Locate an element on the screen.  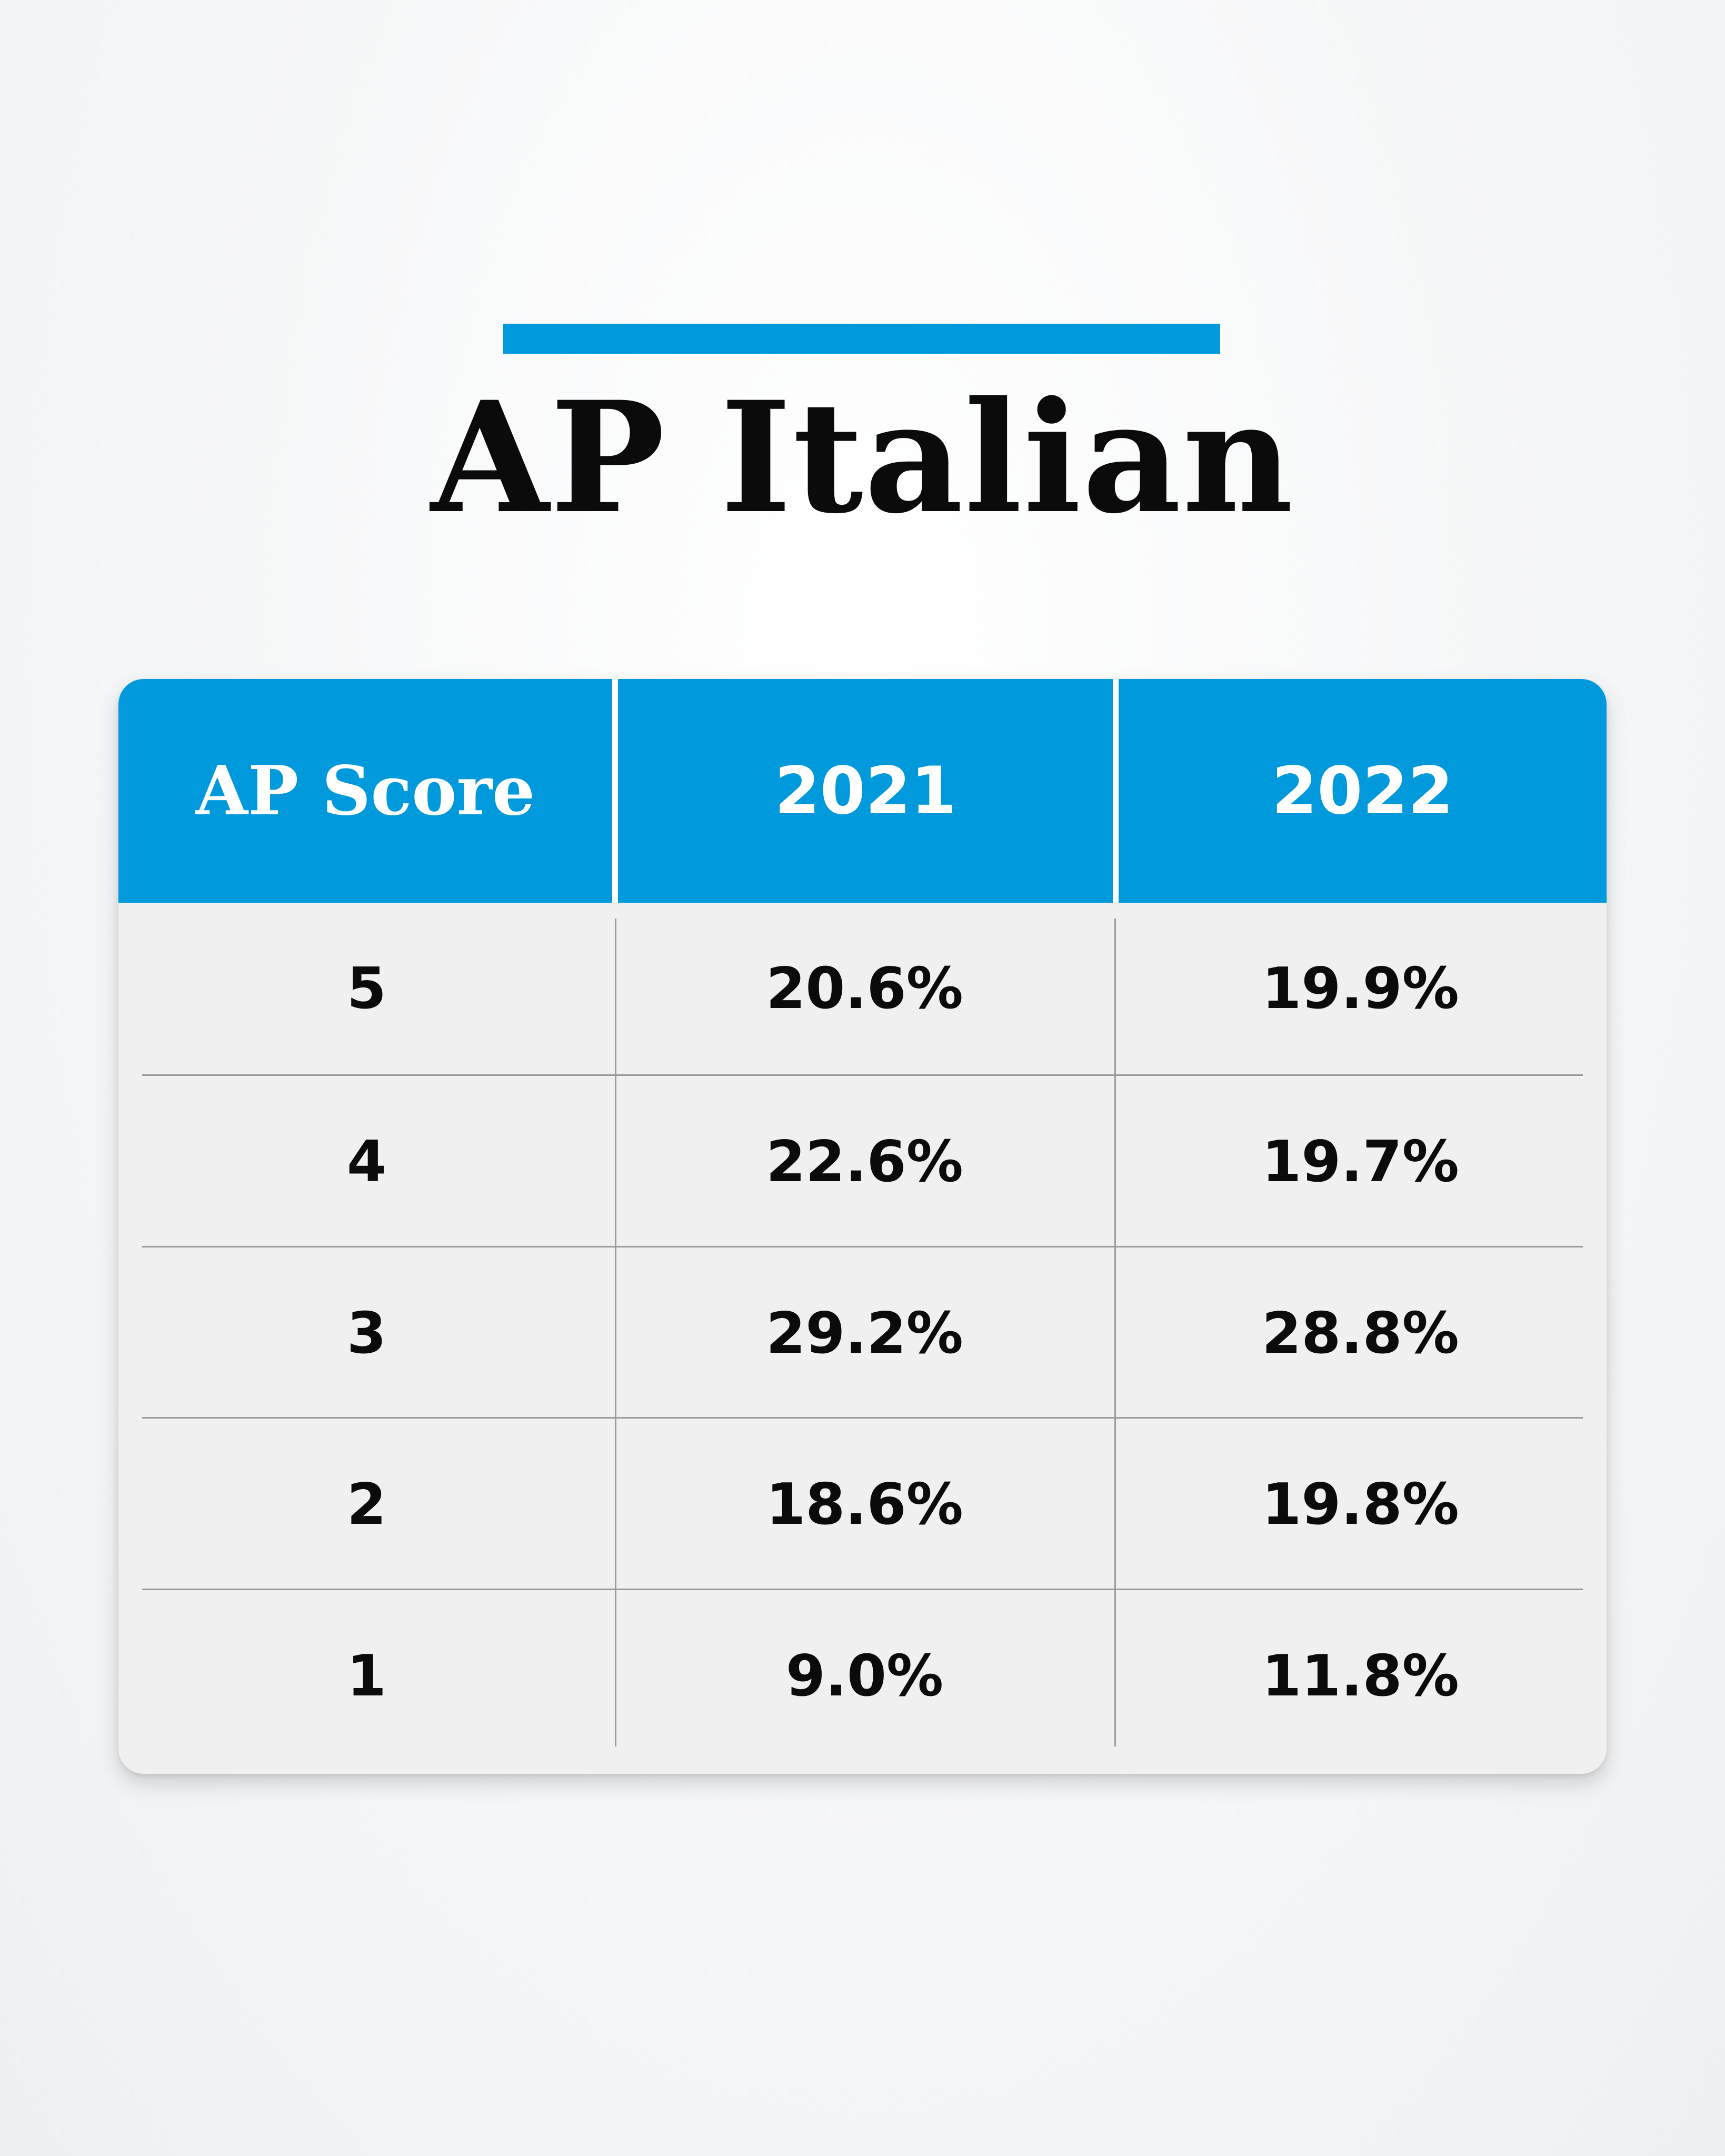
percent-cell-2022: 28.8% is located at coordinates (1360, 1333).